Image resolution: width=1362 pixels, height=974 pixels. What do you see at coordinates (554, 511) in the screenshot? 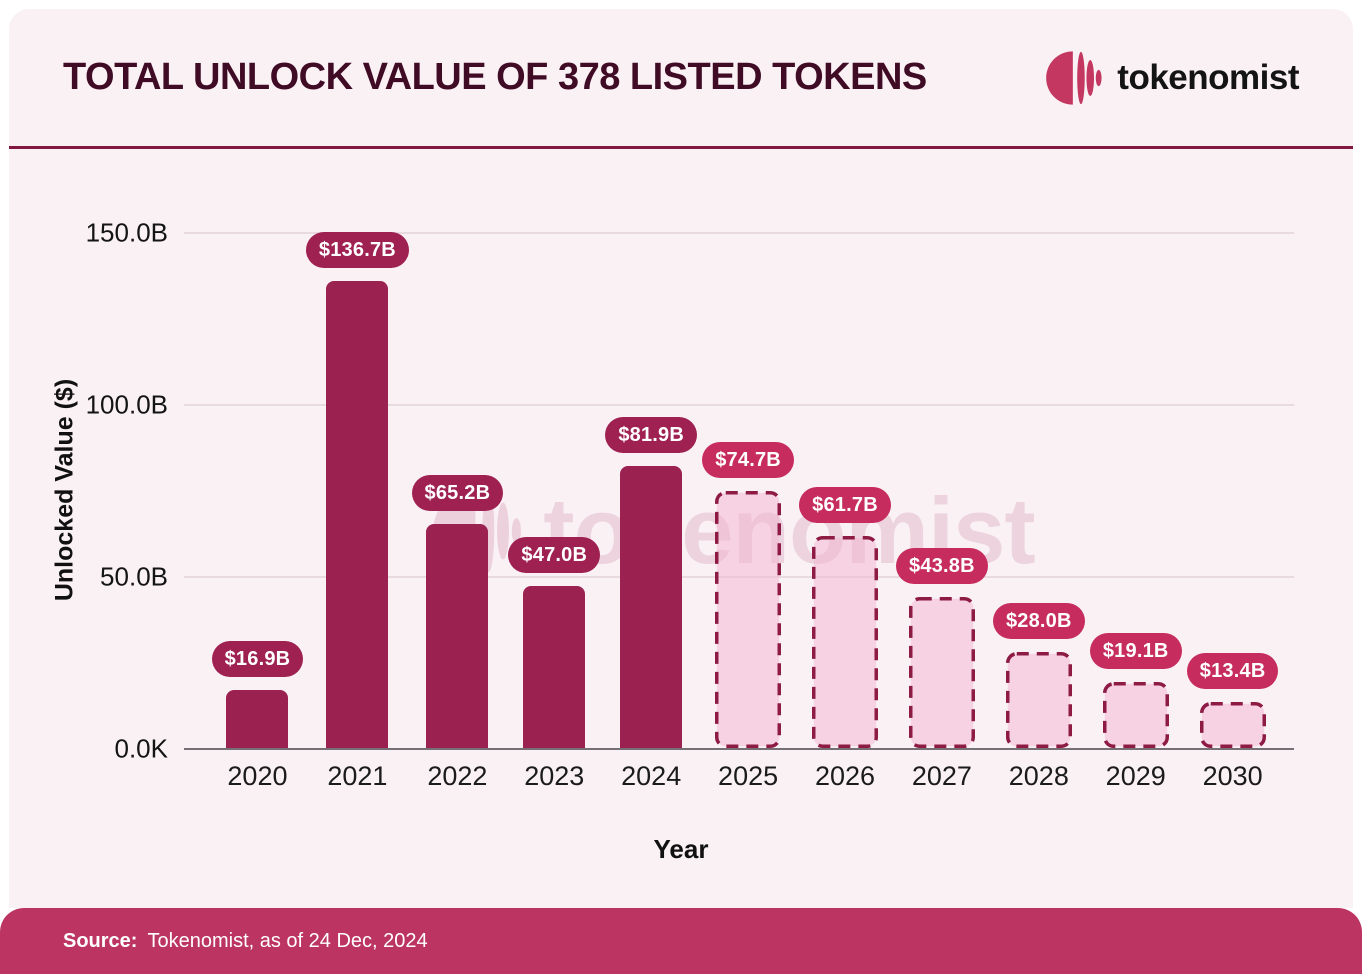
I see `bar-column-2023: $47.0B 2023` at bounding box center [554, 511].